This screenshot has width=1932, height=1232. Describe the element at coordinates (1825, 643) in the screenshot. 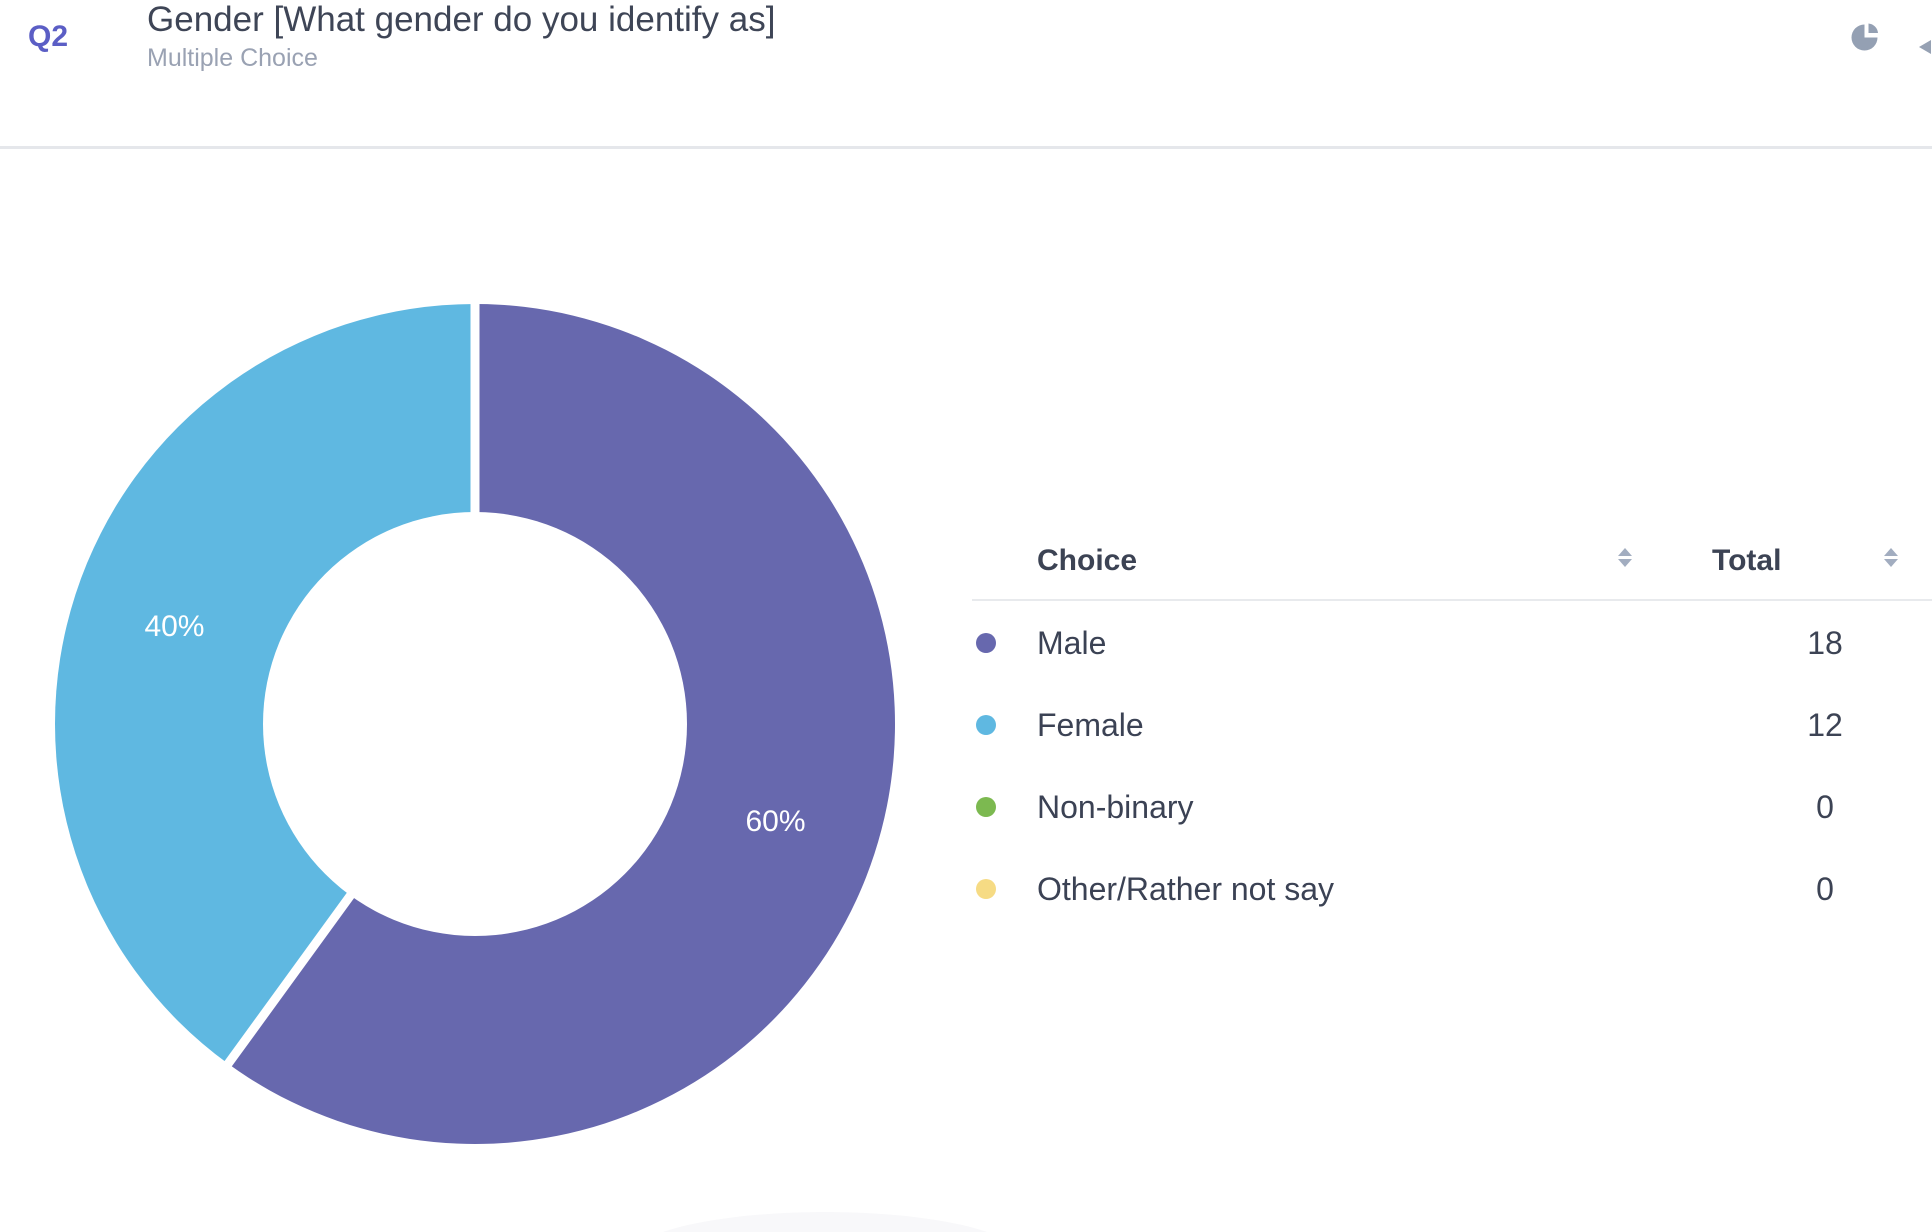

I see `total-value: 18` at that location.